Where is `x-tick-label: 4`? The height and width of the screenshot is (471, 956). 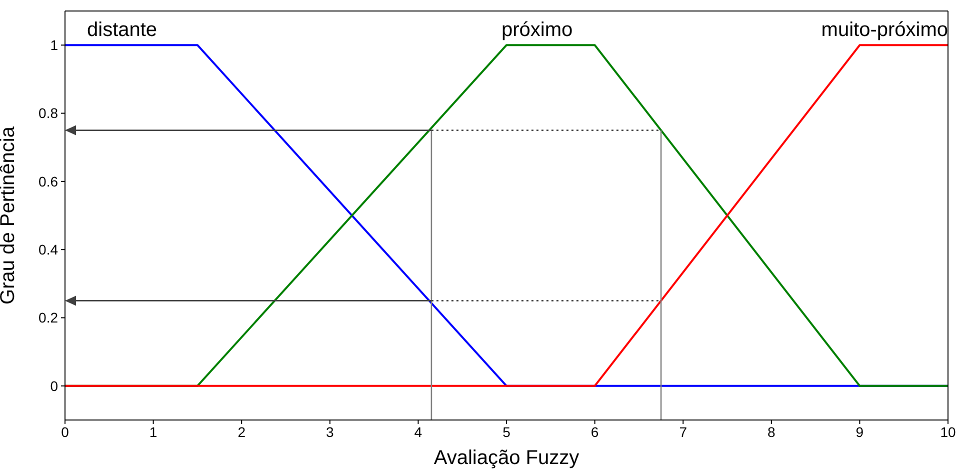 x-tick-label: 4 is located at coordinates (418, 432).